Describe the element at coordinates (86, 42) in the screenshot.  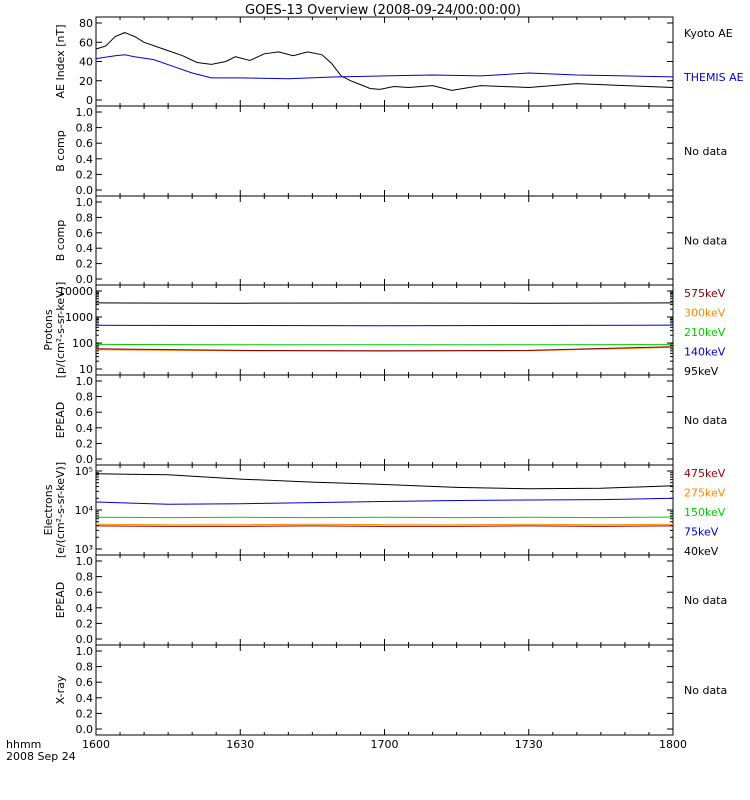
I see `y-tick-label: 60` at that location.